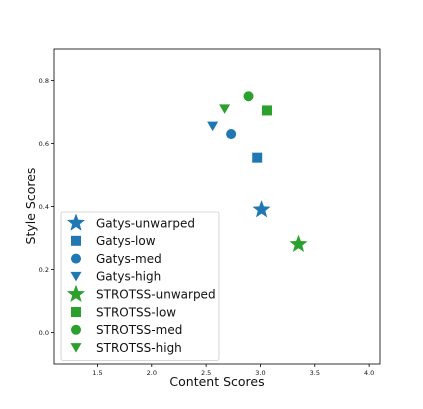 This screenshot has height=409, width=423. What do you see at coordinates (315, 373) in the screenshot?
I see `x-tick-label: 3.5` at bounding box center [315, 373].